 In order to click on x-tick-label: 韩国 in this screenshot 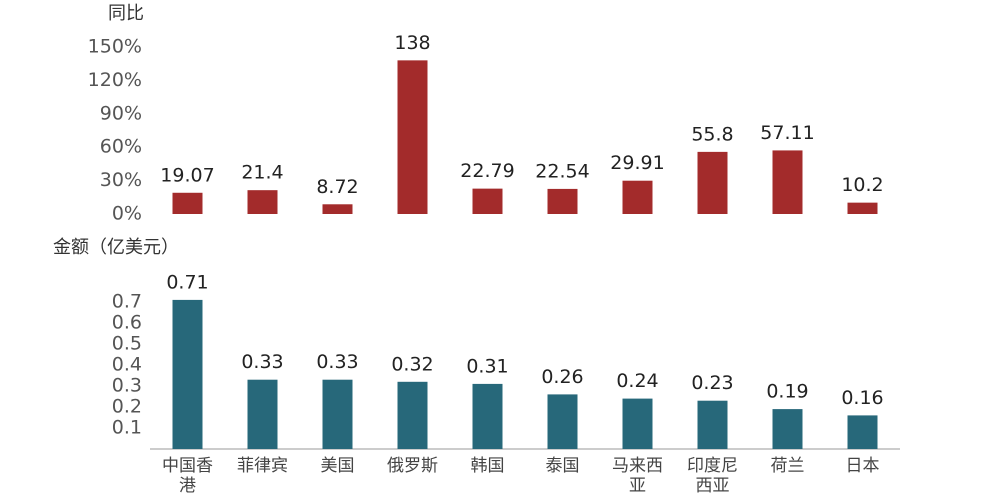, I will do `click(488, 466)`.